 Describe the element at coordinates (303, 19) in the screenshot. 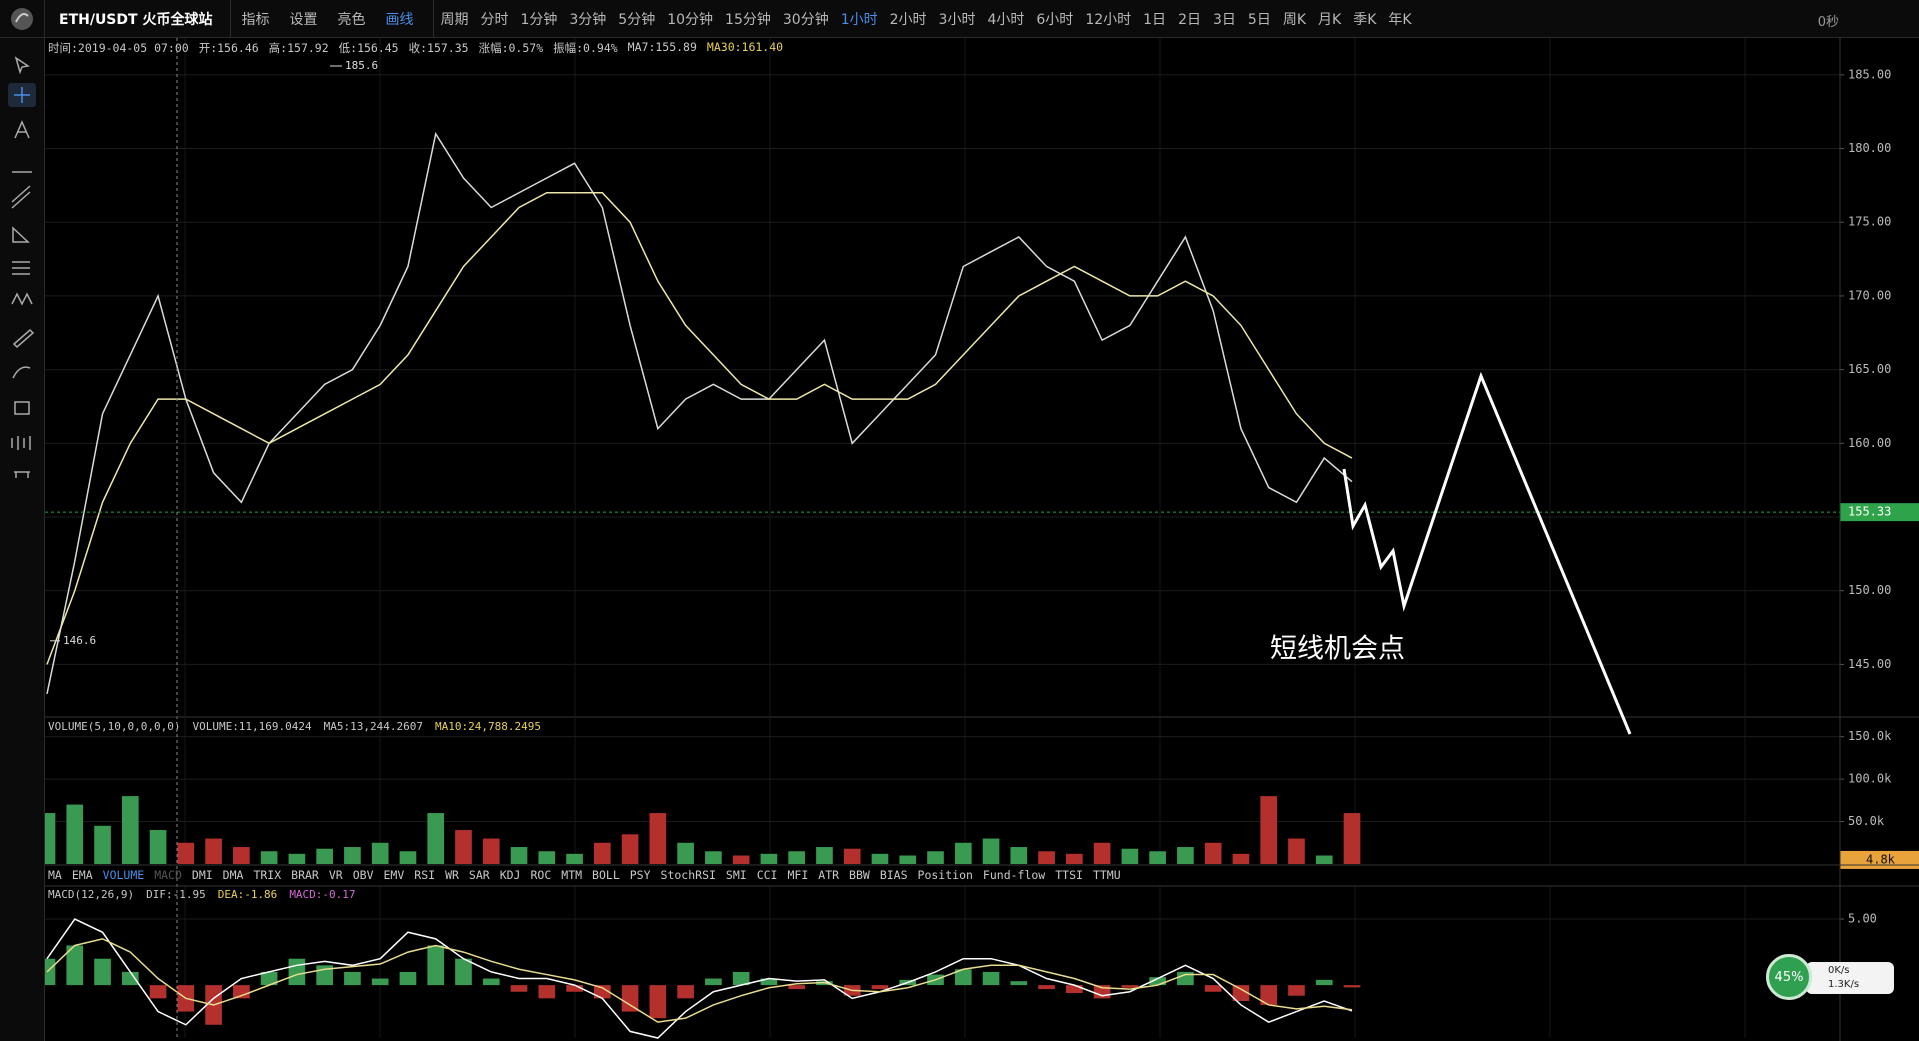

I see `tool-button: 设置` at that location.